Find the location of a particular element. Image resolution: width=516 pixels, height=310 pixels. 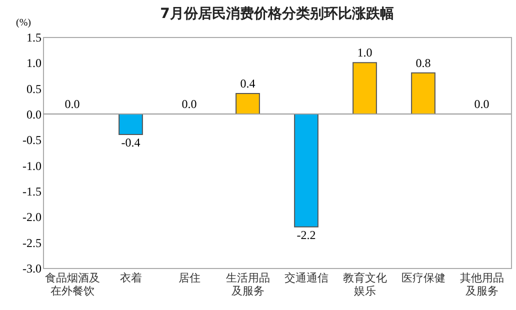

y-axis-title: (%) is located at coordinates (23, 23).